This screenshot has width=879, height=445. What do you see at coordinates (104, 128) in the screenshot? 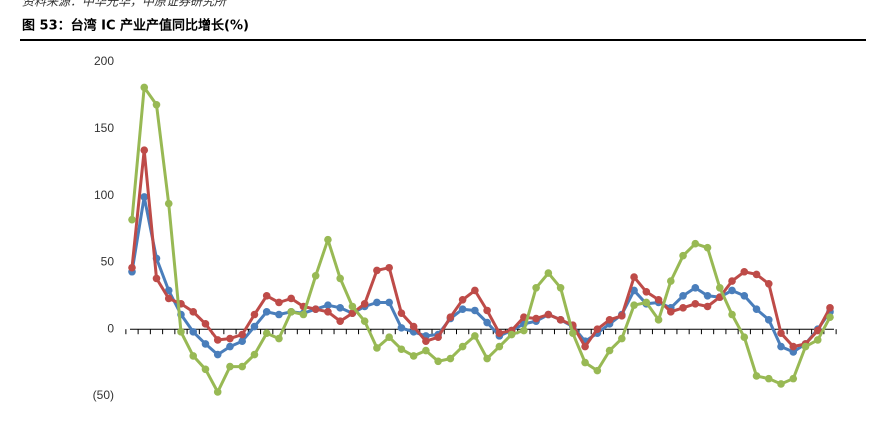
I see `y-tick-label: 150` at bounding box center [104, 128].